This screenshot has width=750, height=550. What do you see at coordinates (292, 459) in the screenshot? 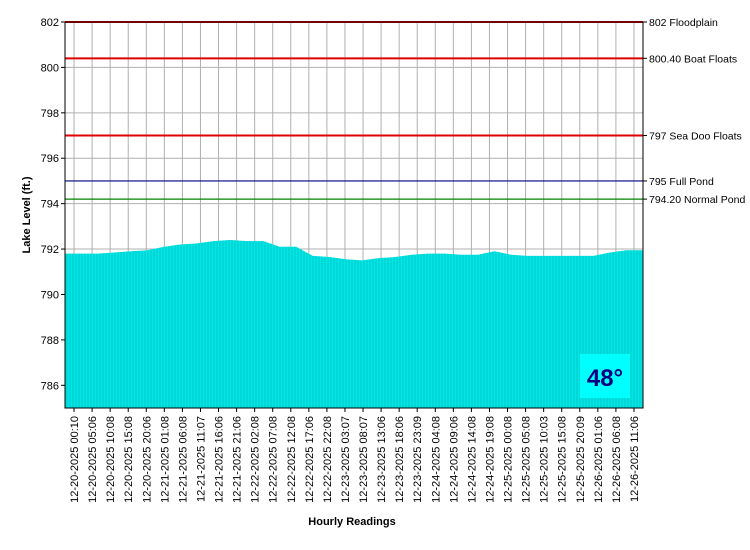
I see `x-tick-label: 12-22-2025 12:08` at bounding box center [292, 459].